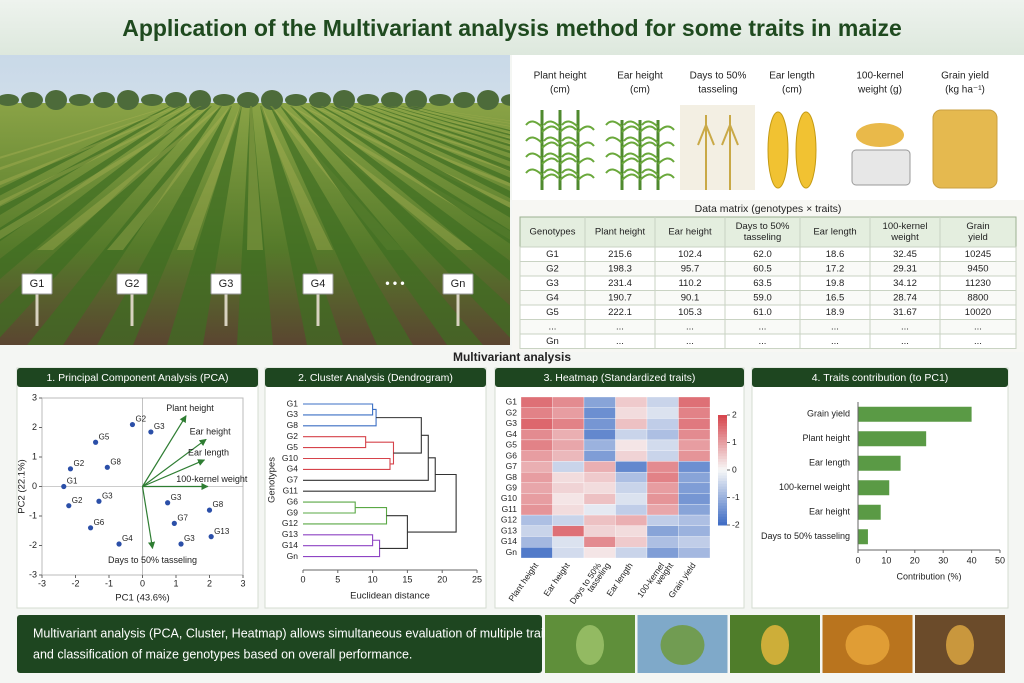 This screenshot has width=1024, height=683. What do you see at coordinates (211, 432) in the screenshot?
I see `loading-label: Ear height` at bounding box center [211, 432].